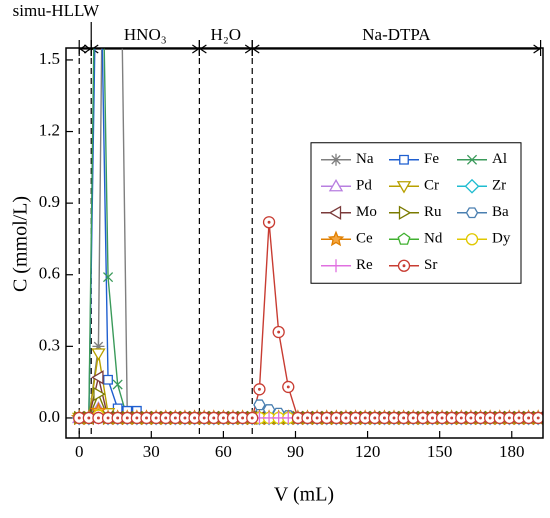  I want to click on x-tick-label: 60, so click(223, 451).